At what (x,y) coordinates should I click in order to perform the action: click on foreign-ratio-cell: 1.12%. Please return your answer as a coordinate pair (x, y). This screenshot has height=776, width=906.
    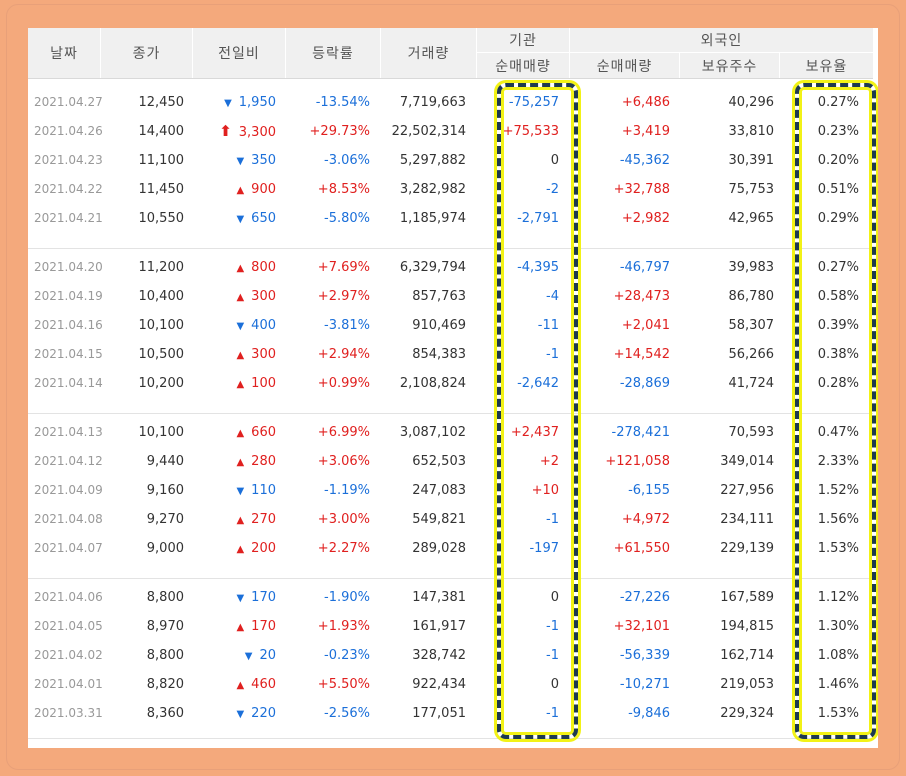
    Looking at the image, I should click on (838, 597).